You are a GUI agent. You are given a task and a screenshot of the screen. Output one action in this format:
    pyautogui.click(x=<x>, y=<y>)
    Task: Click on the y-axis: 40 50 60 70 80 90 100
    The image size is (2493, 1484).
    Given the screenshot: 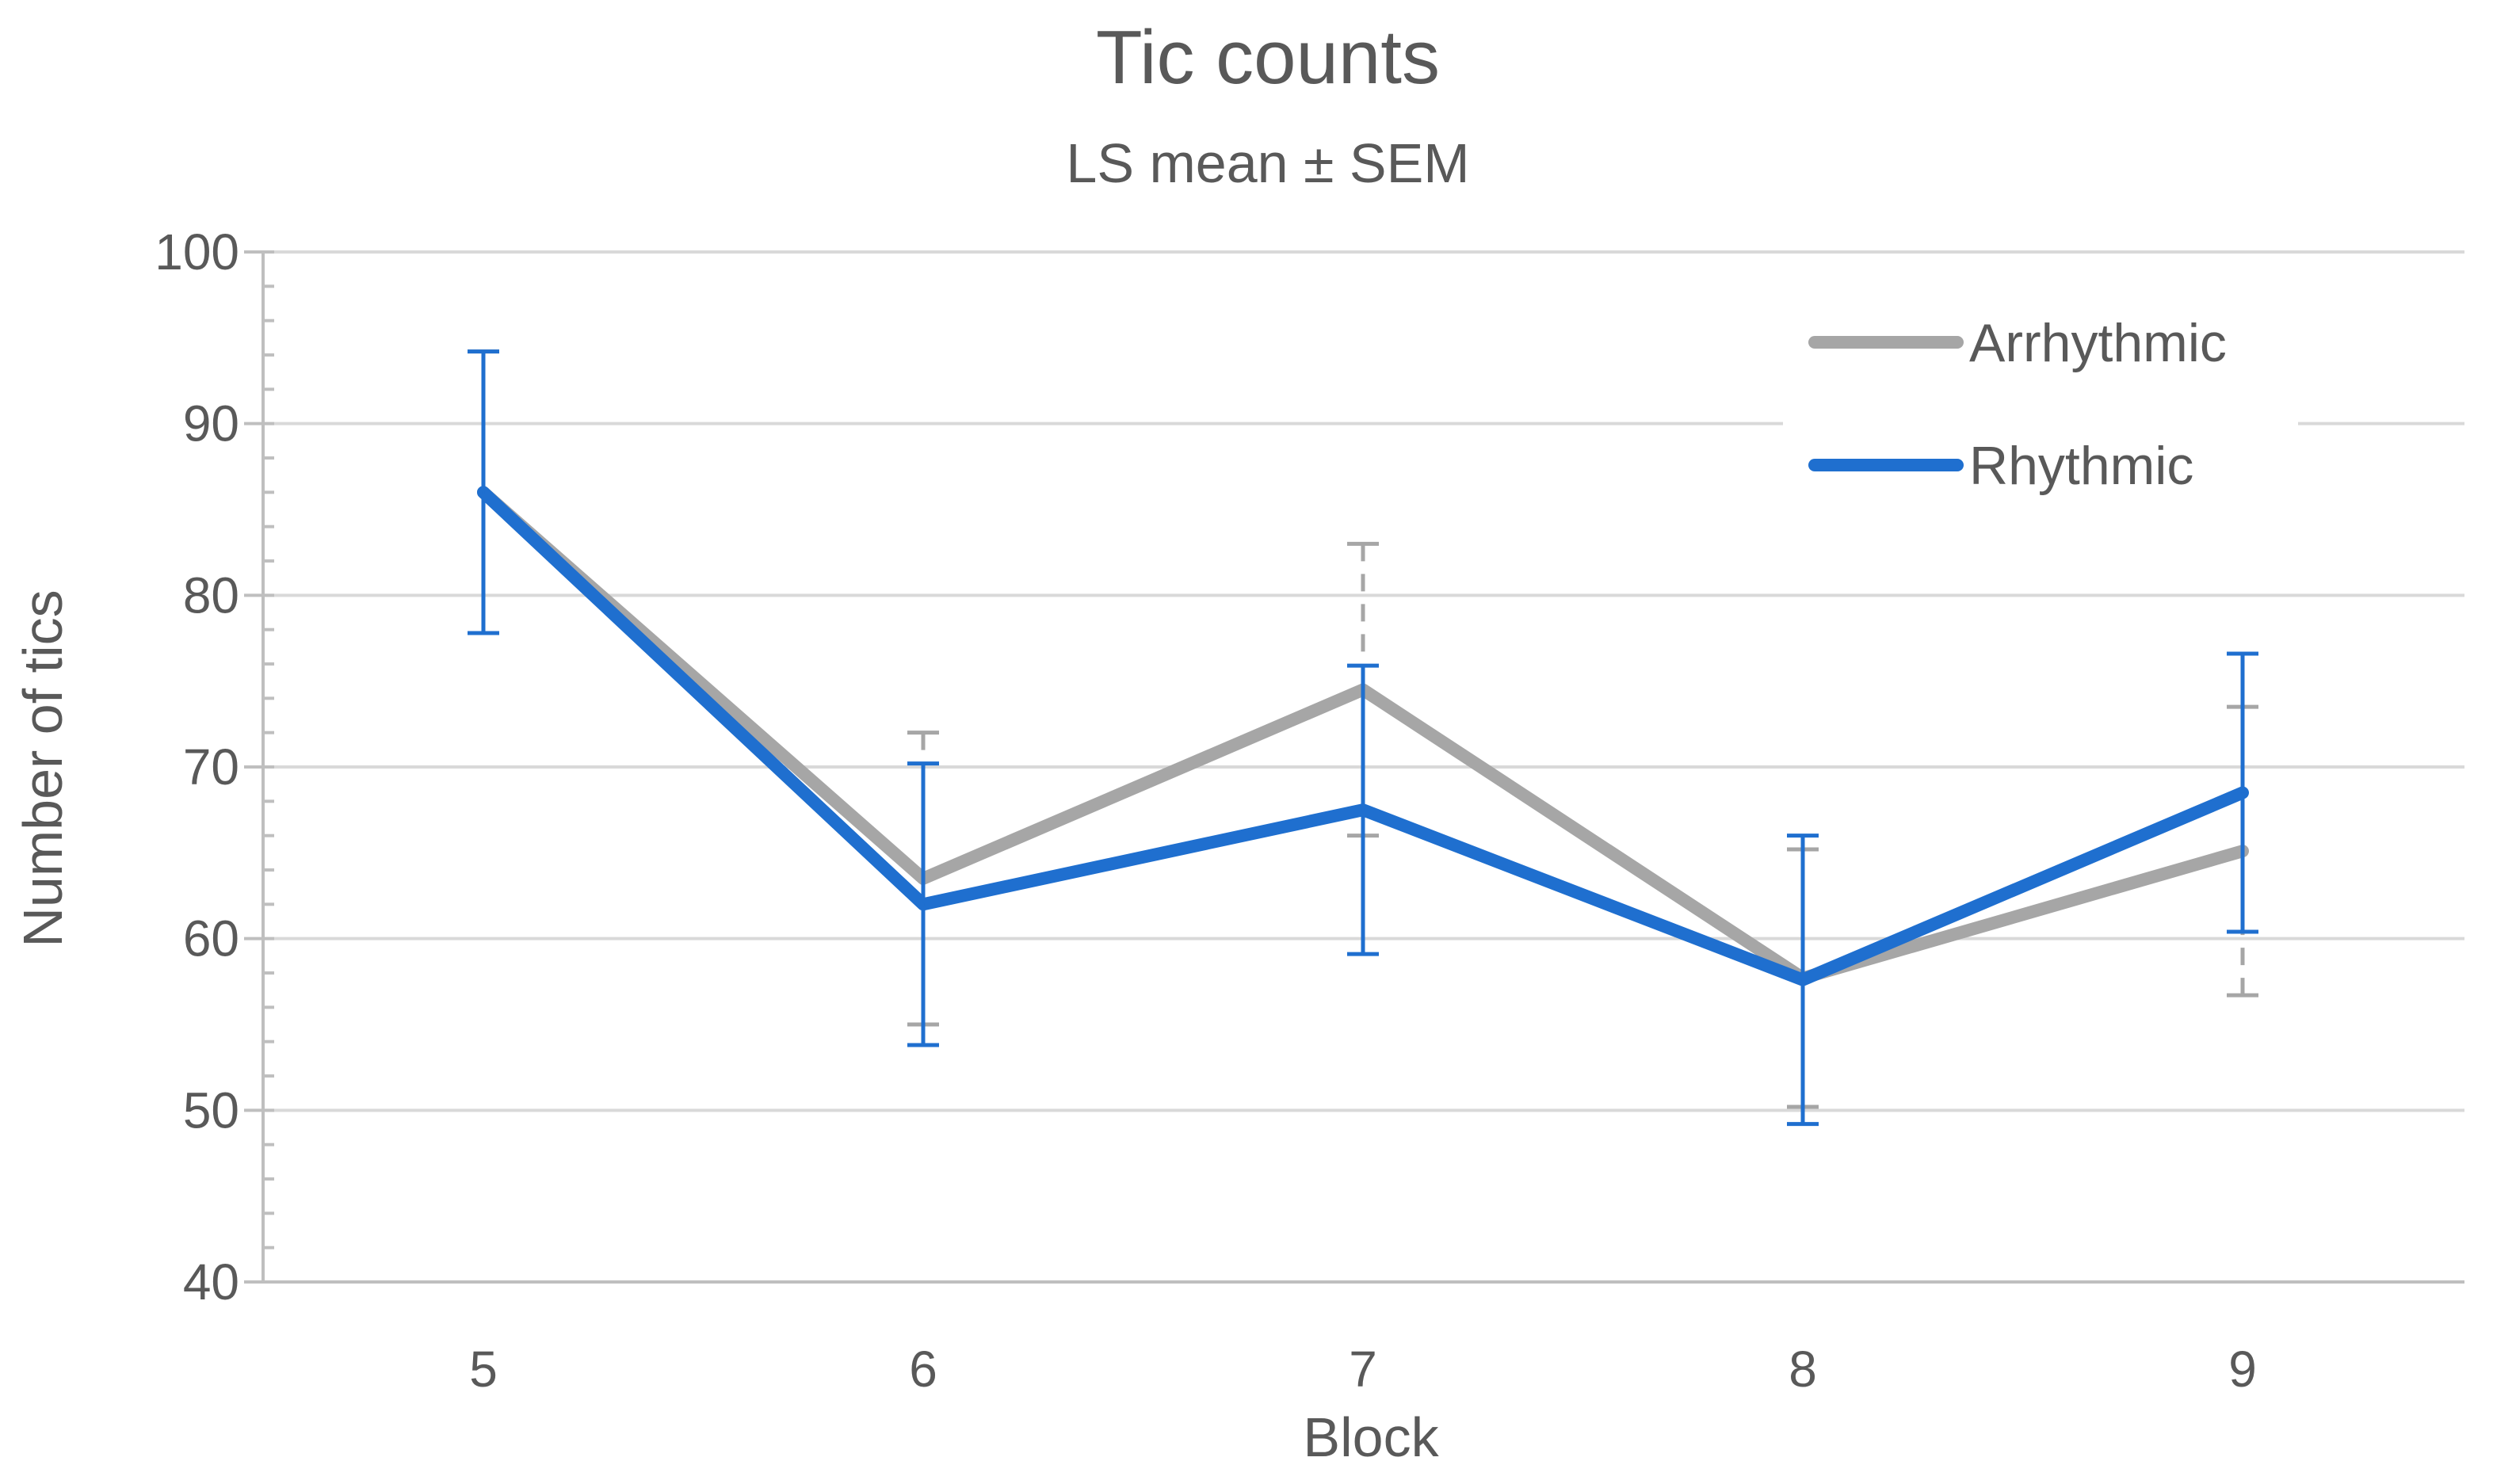 What is the action you would take?
    pyautogui.click(x=214, y=766)
    